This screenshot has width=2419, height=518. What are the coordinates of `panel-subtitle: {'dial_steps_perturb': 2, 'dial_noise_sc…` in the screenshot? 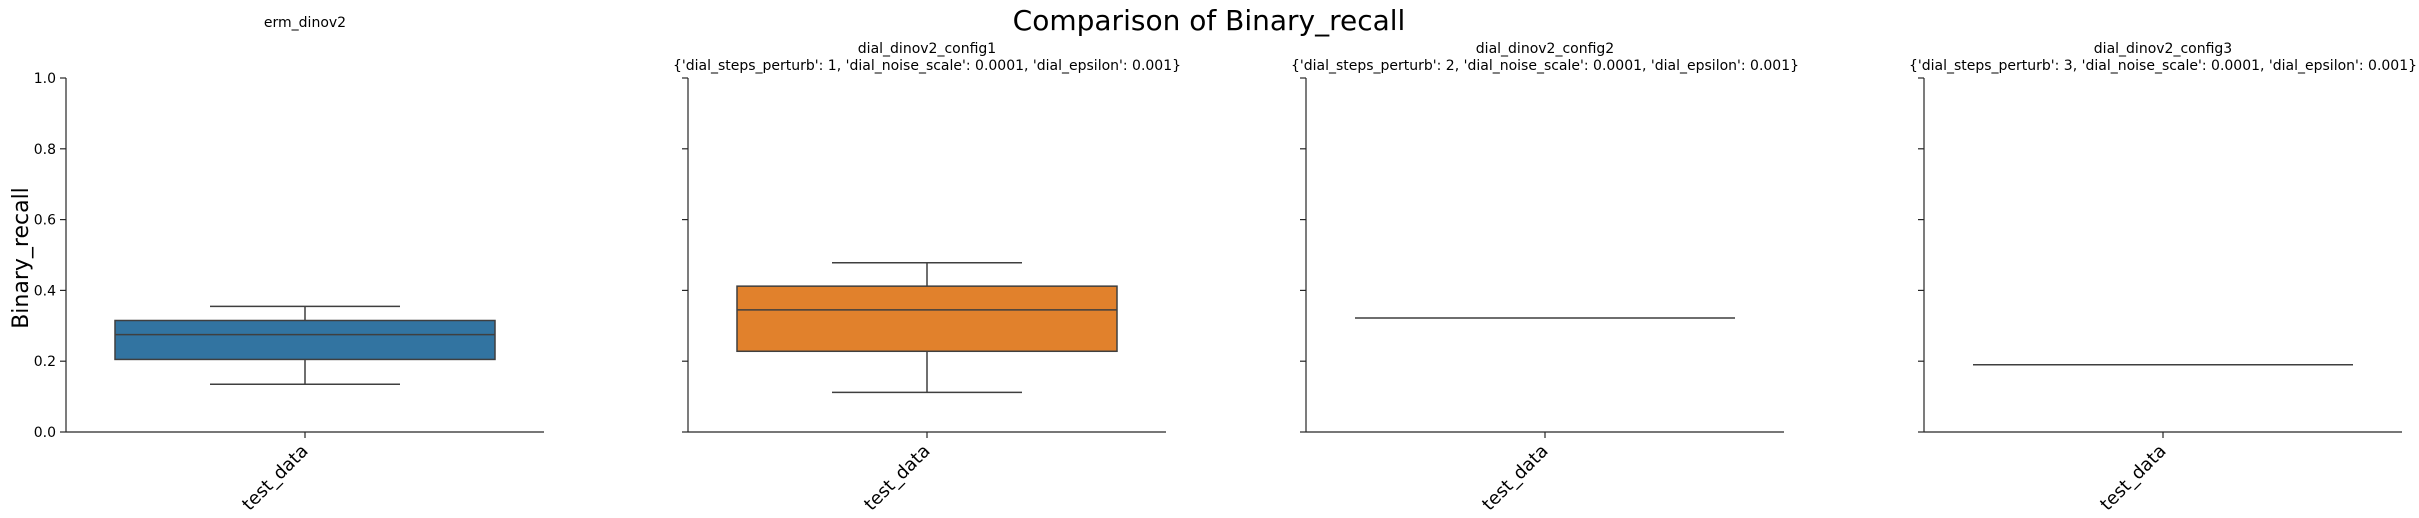 It's located at (1545, 66).